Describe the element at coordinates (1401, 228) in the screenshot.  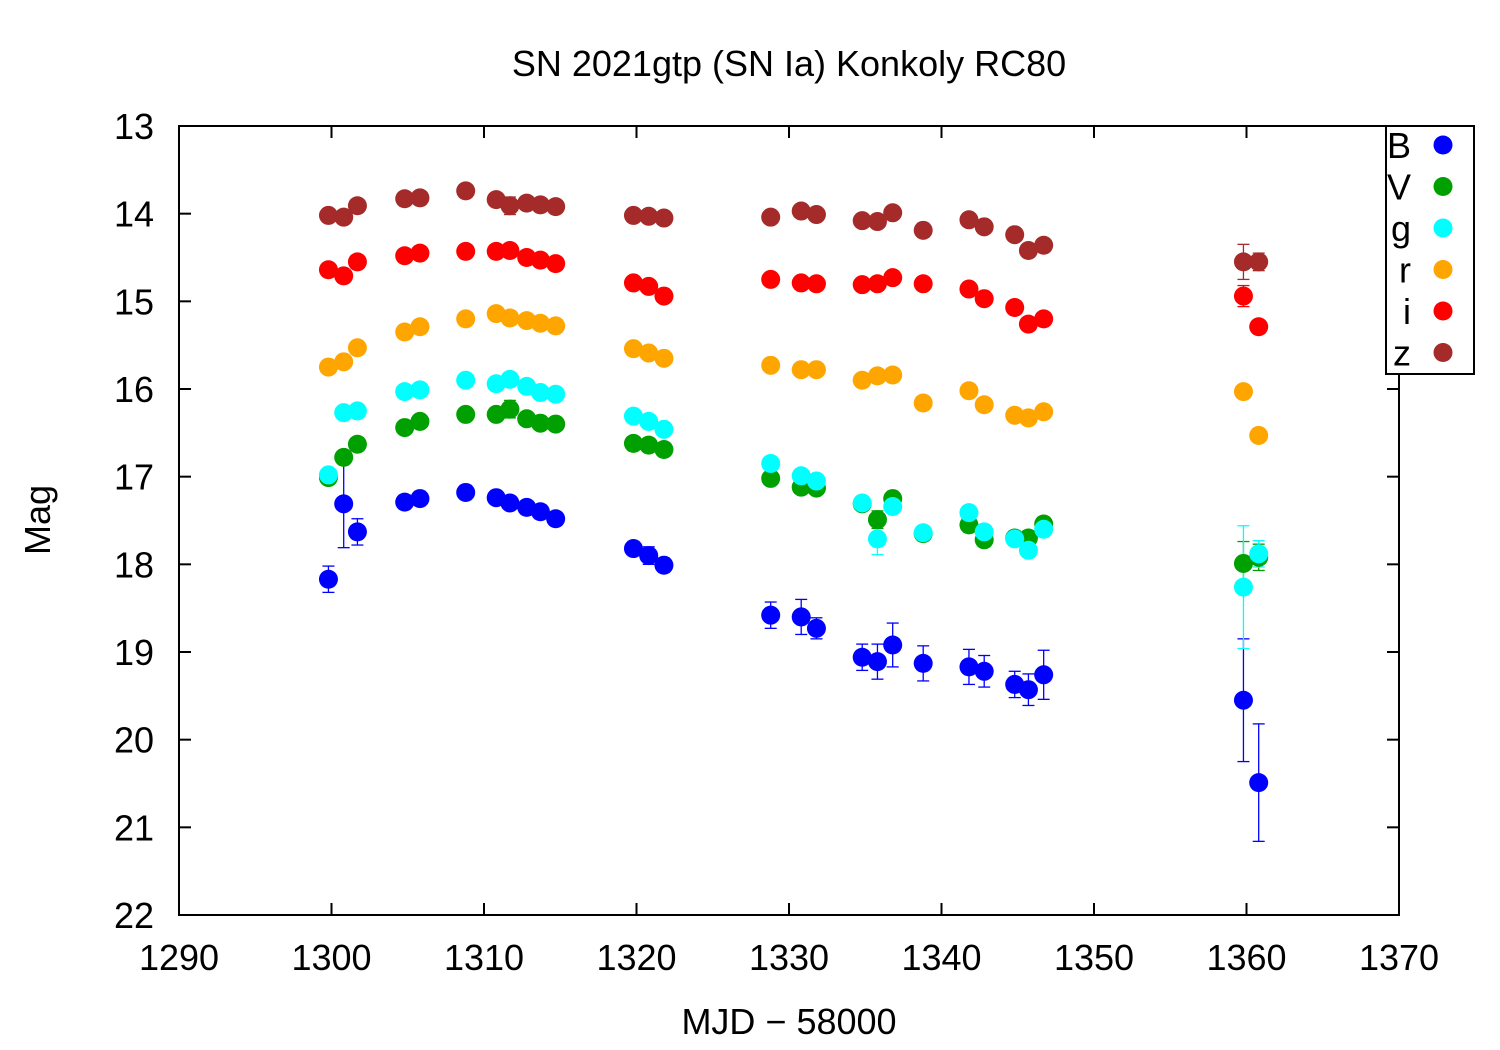
I see `legend-label-g: g` at that location.